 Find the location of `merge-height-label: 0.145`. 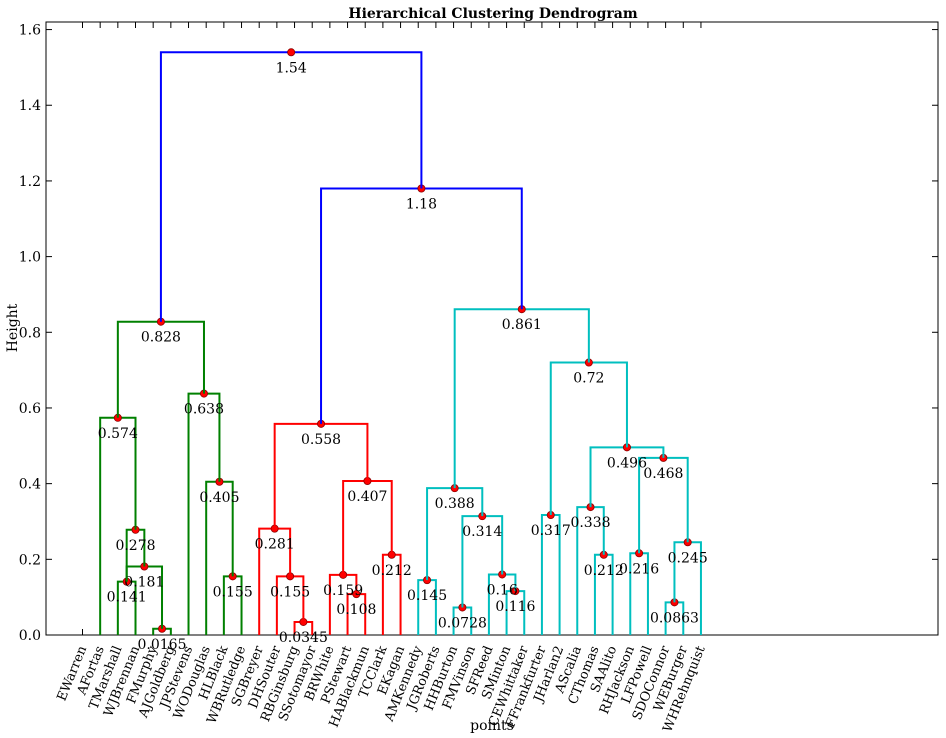

merge-height-label: 0.145 is located at coordinates (427, 596).